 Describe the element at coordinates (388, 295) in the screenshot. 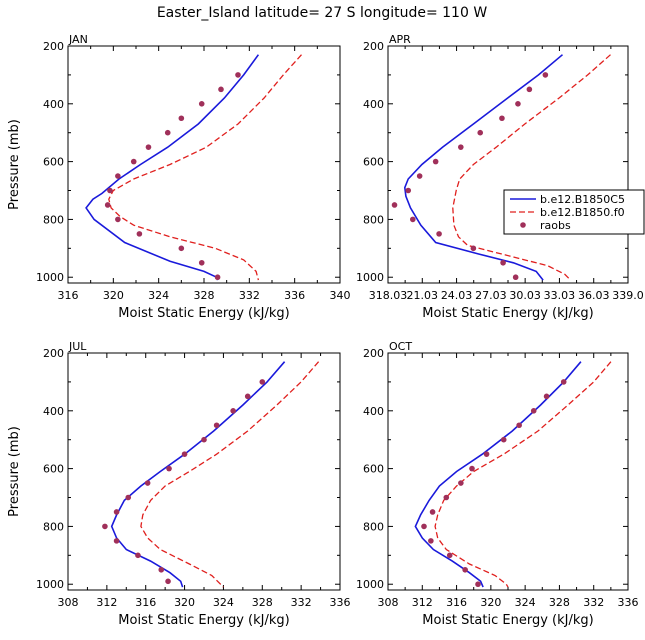

I see `x-tick-label: 318.03` at that location.